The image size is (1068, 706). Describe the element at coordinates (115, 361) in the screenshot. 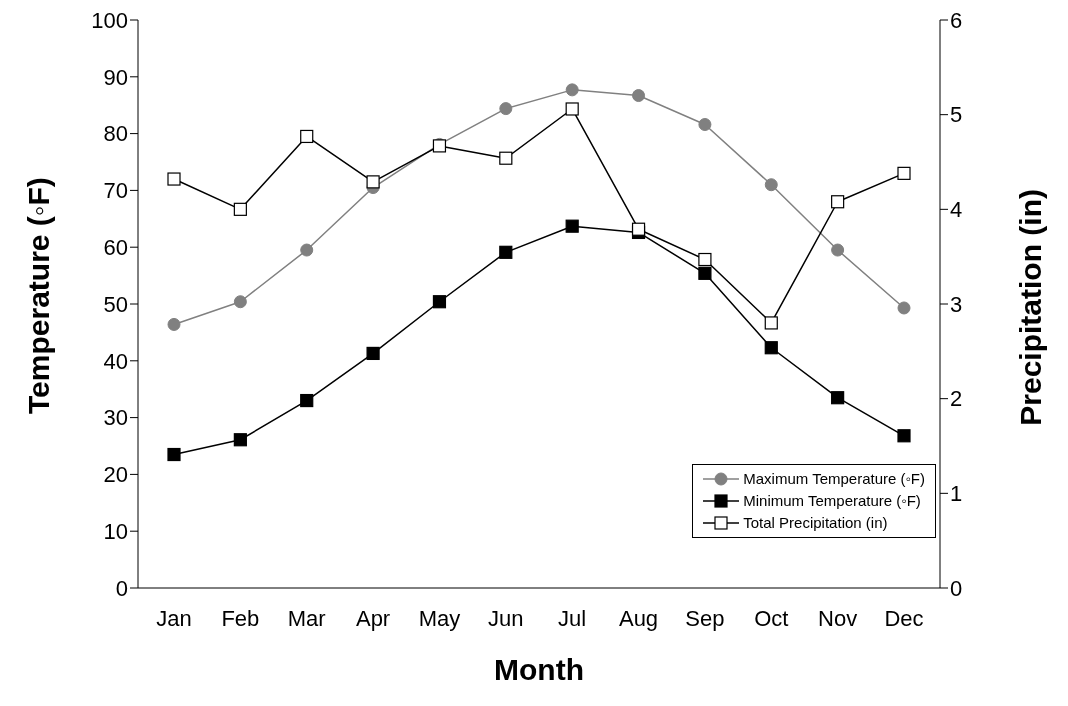

I see `y-tick-label: 40` at that location.